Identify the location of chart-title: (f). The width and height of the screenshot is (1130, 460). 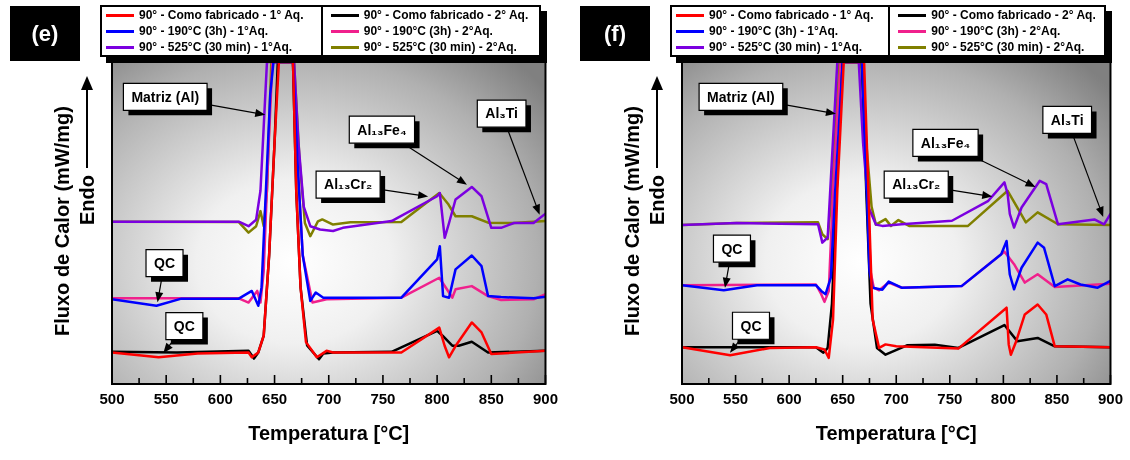
(615, 33).